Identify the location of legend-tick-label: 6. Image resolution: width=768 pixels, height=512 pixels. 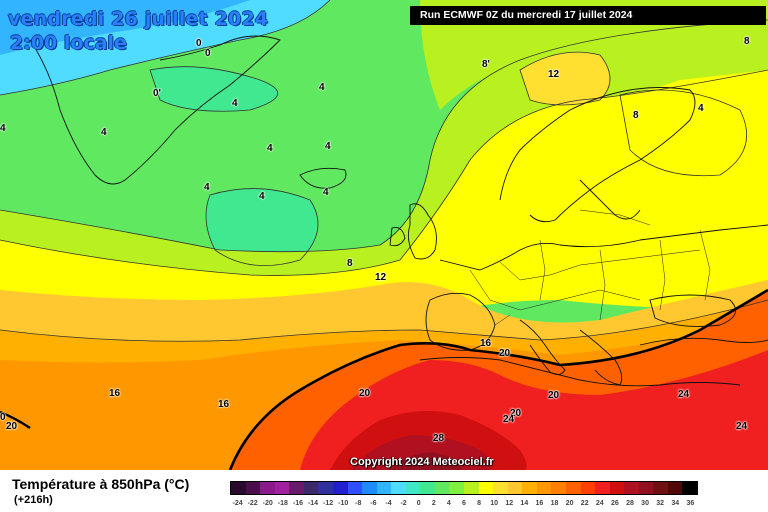
(464, 503).